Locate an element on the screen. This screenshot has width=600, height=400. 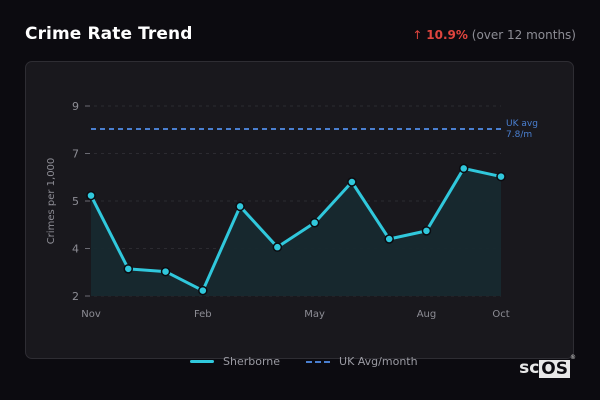
uk-avg-value: 7.8/m is located at coordinates (519, 135).